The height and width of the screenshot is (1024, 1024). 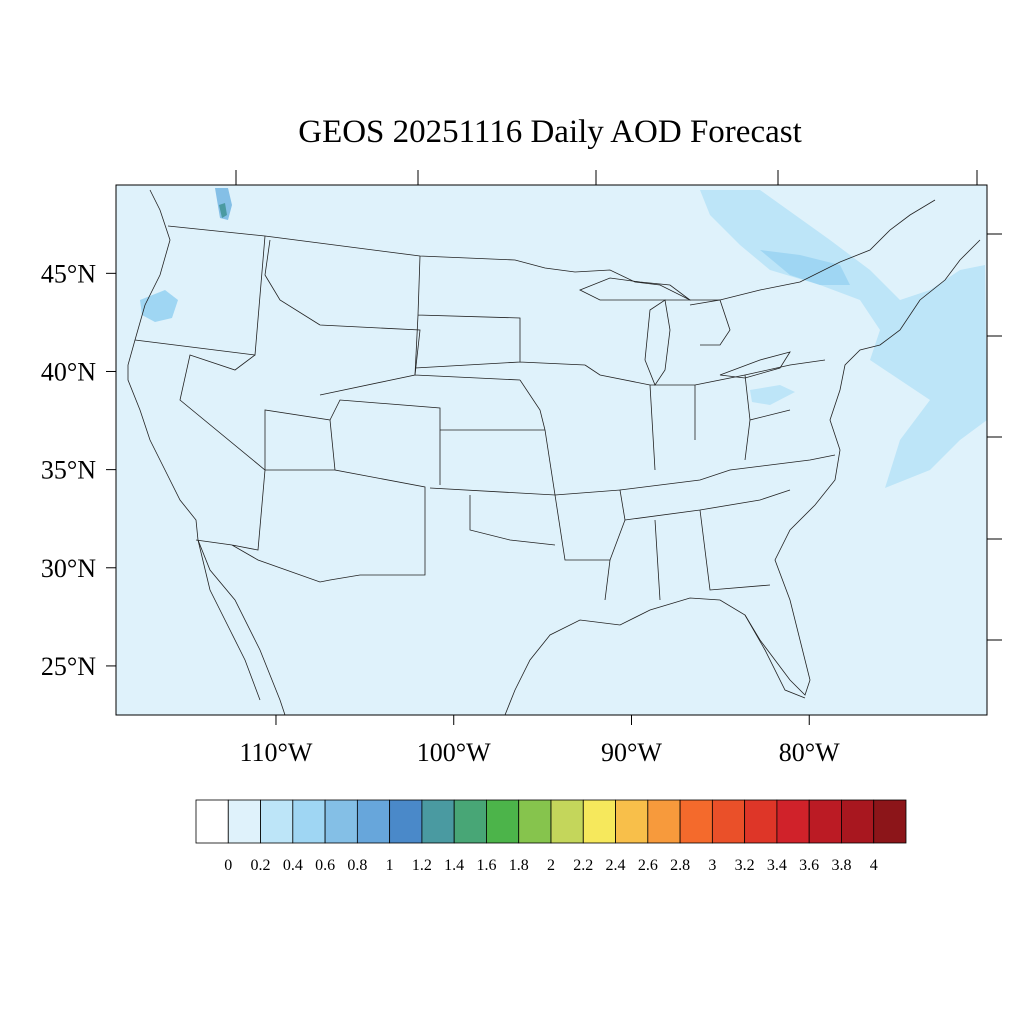 I want to click on colorbar-label: 3.6, so click(x=809, y=865).